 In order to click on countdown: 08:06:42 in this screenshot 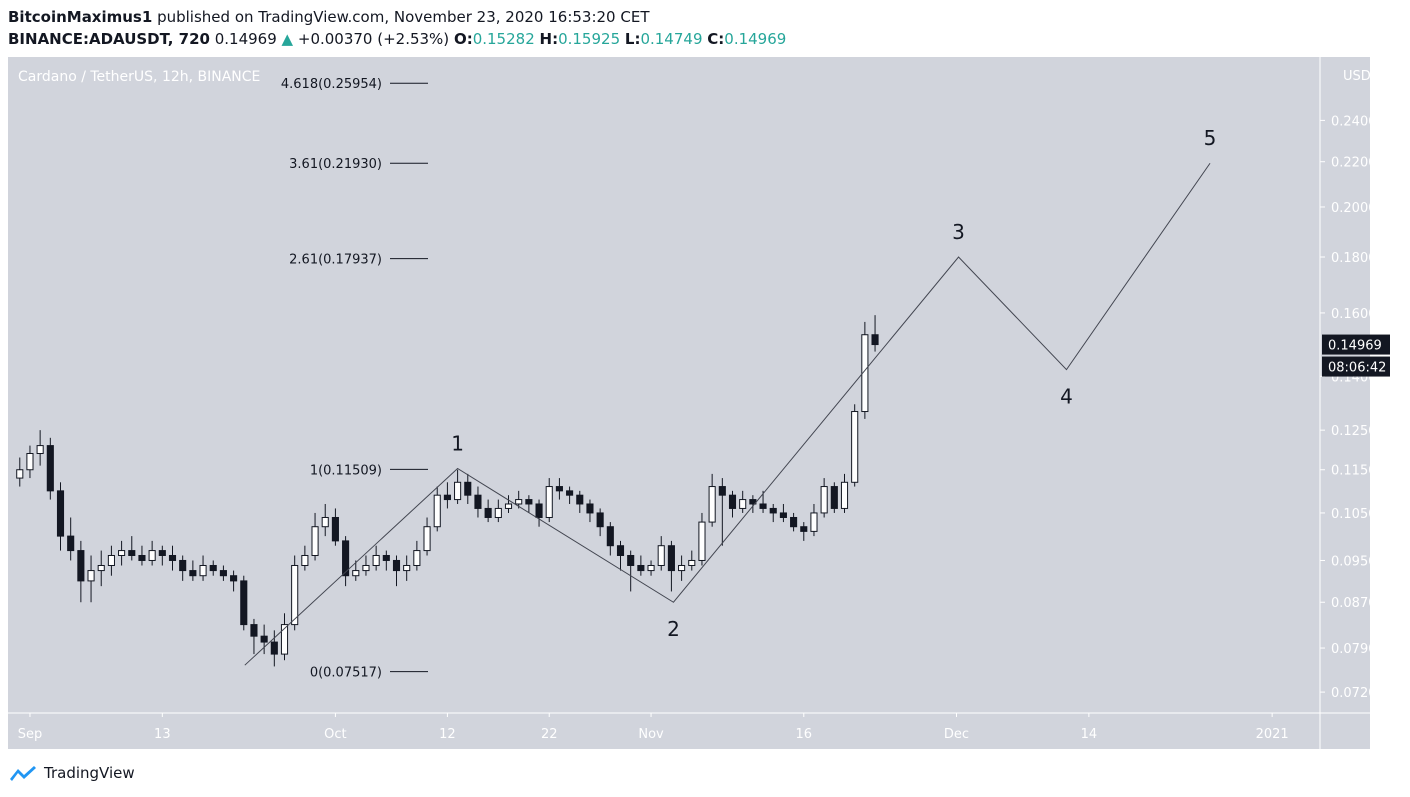, I will do `click(1357, 368)`.